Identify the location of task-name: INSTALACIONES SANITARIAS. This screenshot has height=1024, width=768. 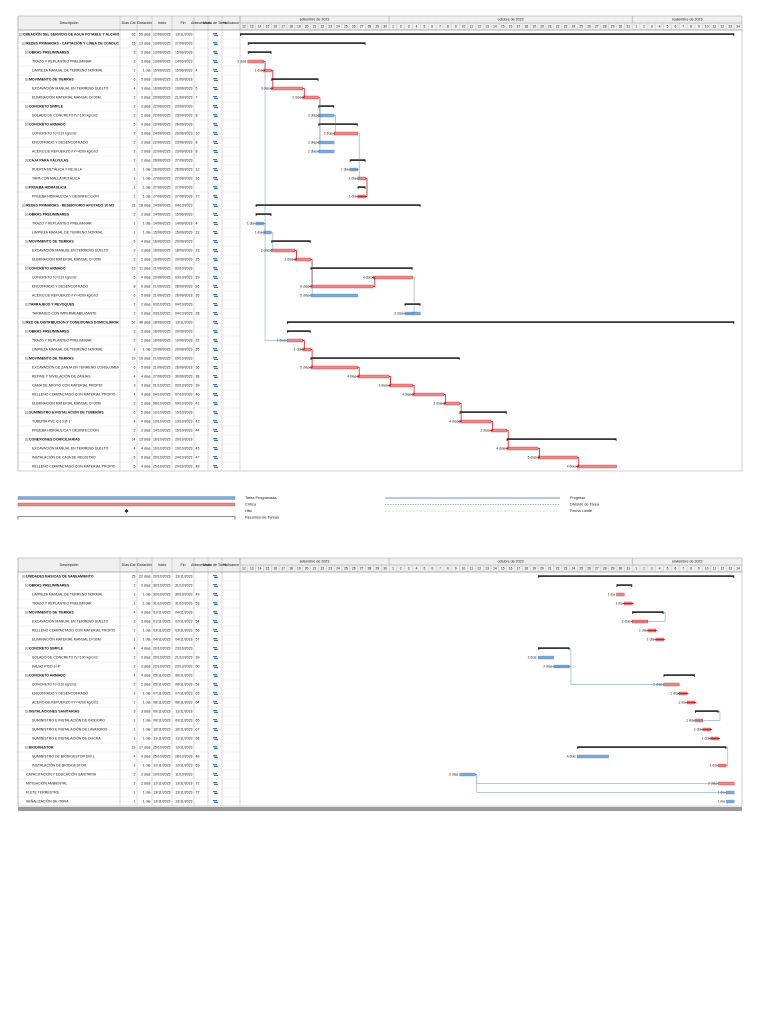
(54, 711).